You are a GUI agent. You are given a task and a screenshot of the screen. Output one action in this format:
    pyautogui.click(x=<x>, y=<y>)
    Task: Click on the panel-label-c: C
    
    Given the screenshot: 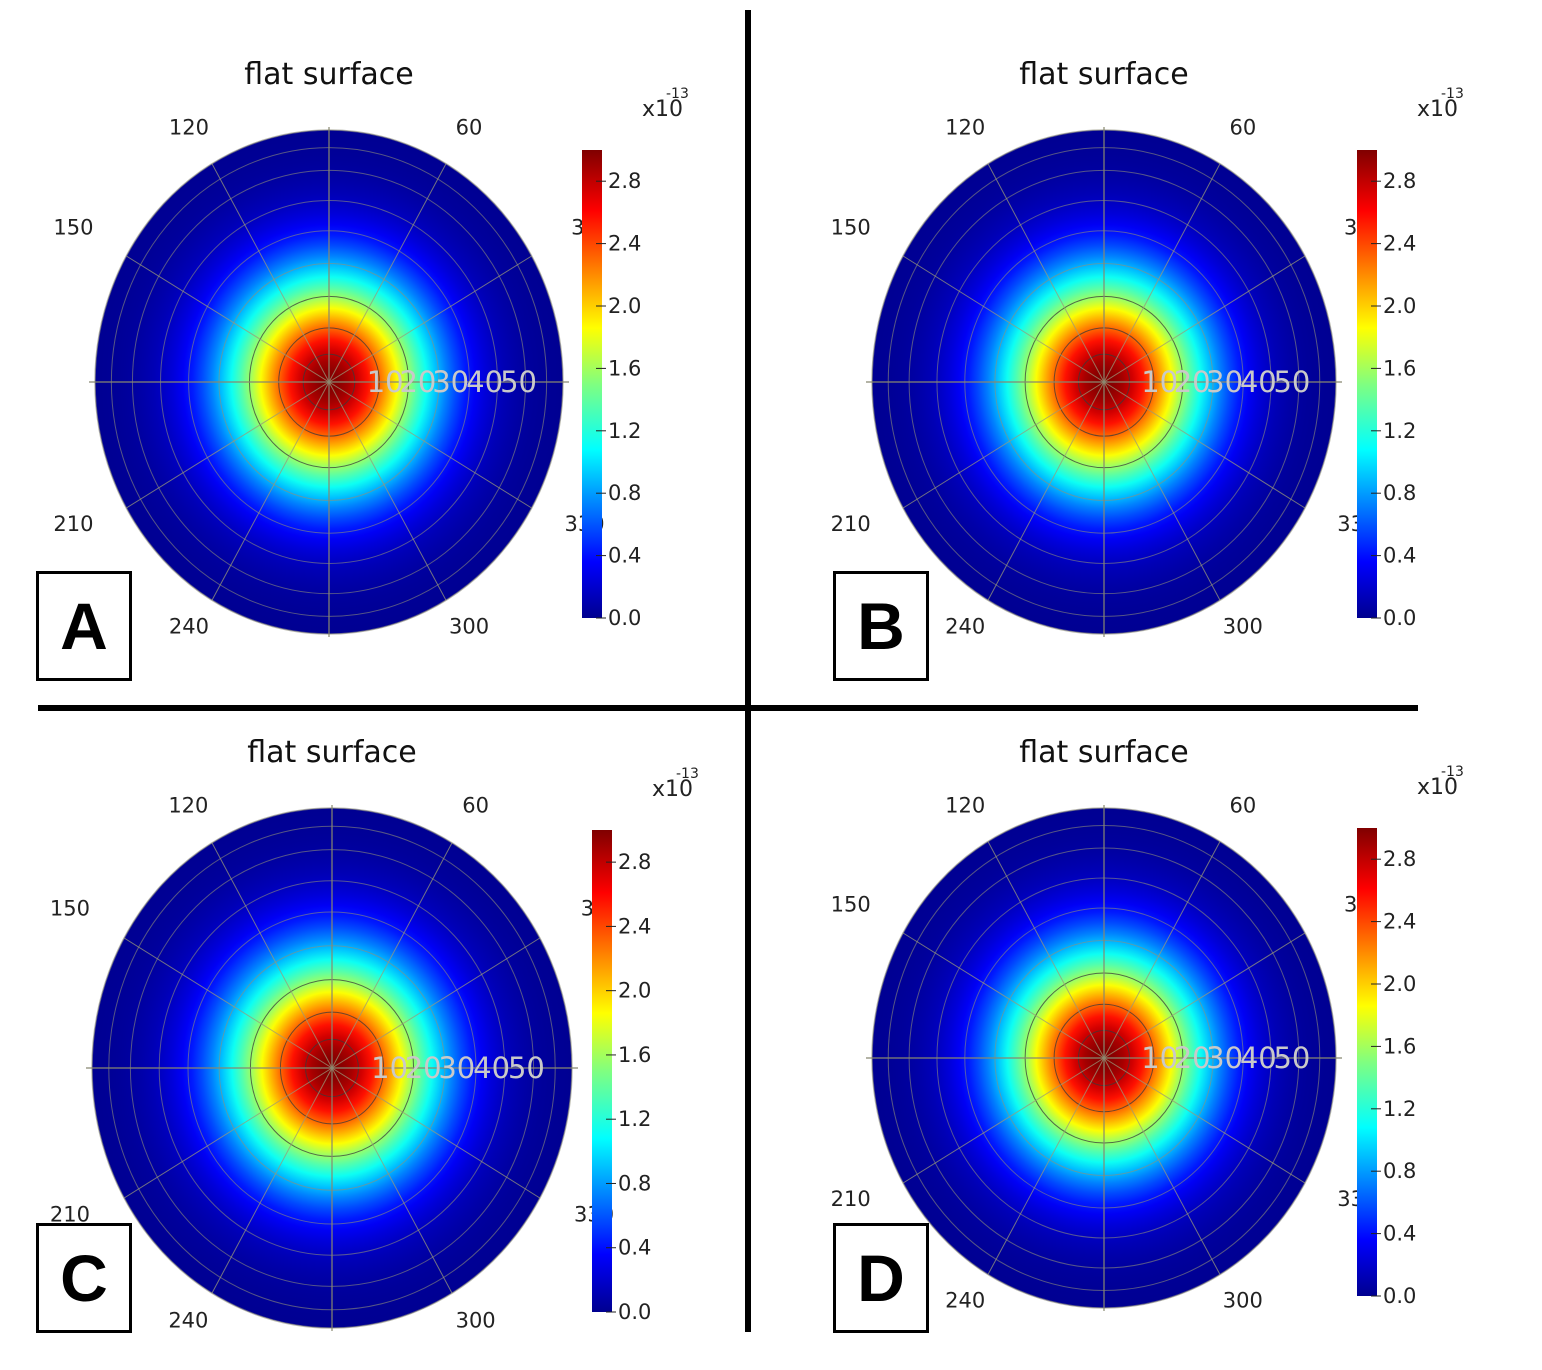 What is the action you would take?
    pyautogui.click(x=84, y=1278)
    